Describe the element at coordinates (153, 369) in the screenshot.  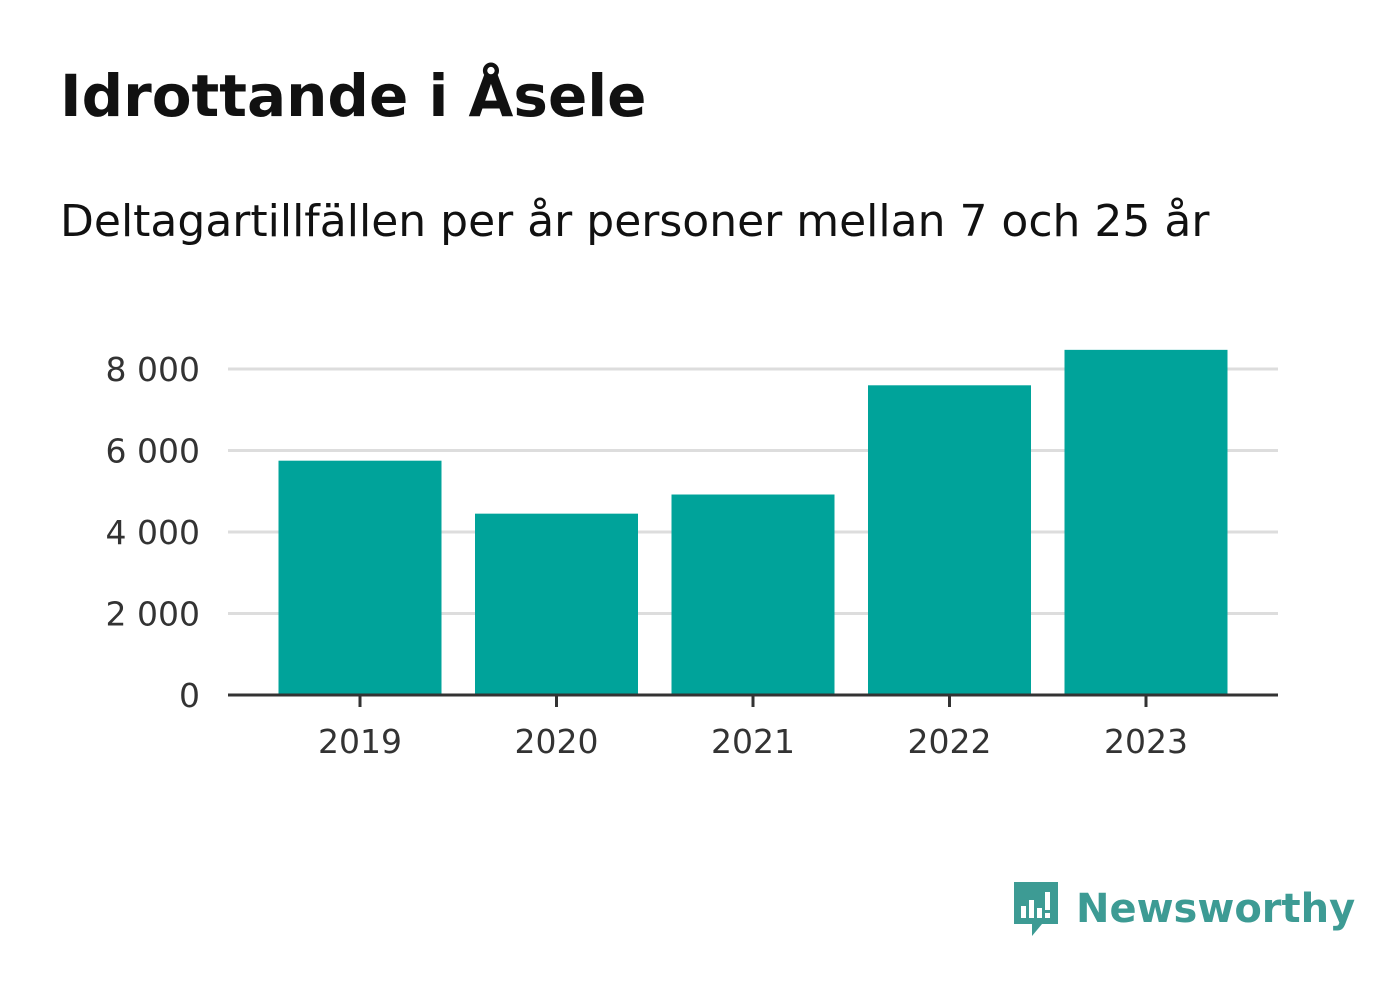
I see `y-tick-label: 8 000` at that location.